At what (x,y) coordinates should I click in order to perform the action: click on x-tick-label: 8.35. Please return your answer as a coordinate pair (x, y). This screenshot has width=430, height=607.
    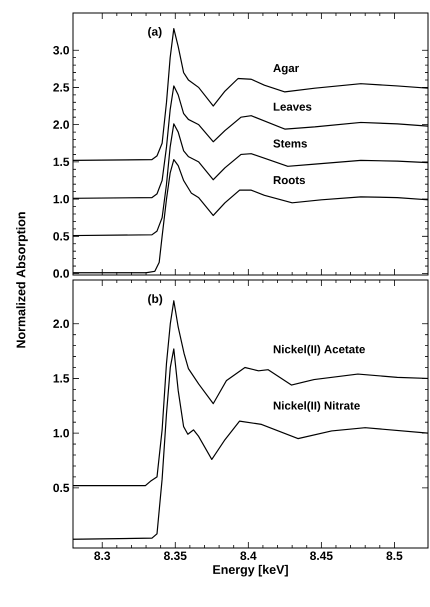
    Looking at the image, I should click on (175, 556).